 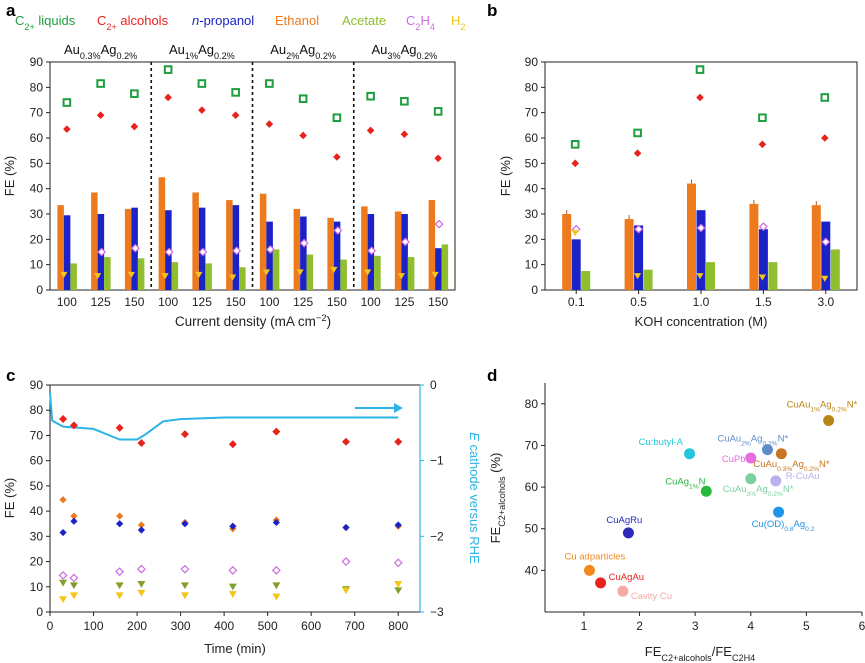 I want to click on x-tick-label: 400, so click(x=224, y=626).